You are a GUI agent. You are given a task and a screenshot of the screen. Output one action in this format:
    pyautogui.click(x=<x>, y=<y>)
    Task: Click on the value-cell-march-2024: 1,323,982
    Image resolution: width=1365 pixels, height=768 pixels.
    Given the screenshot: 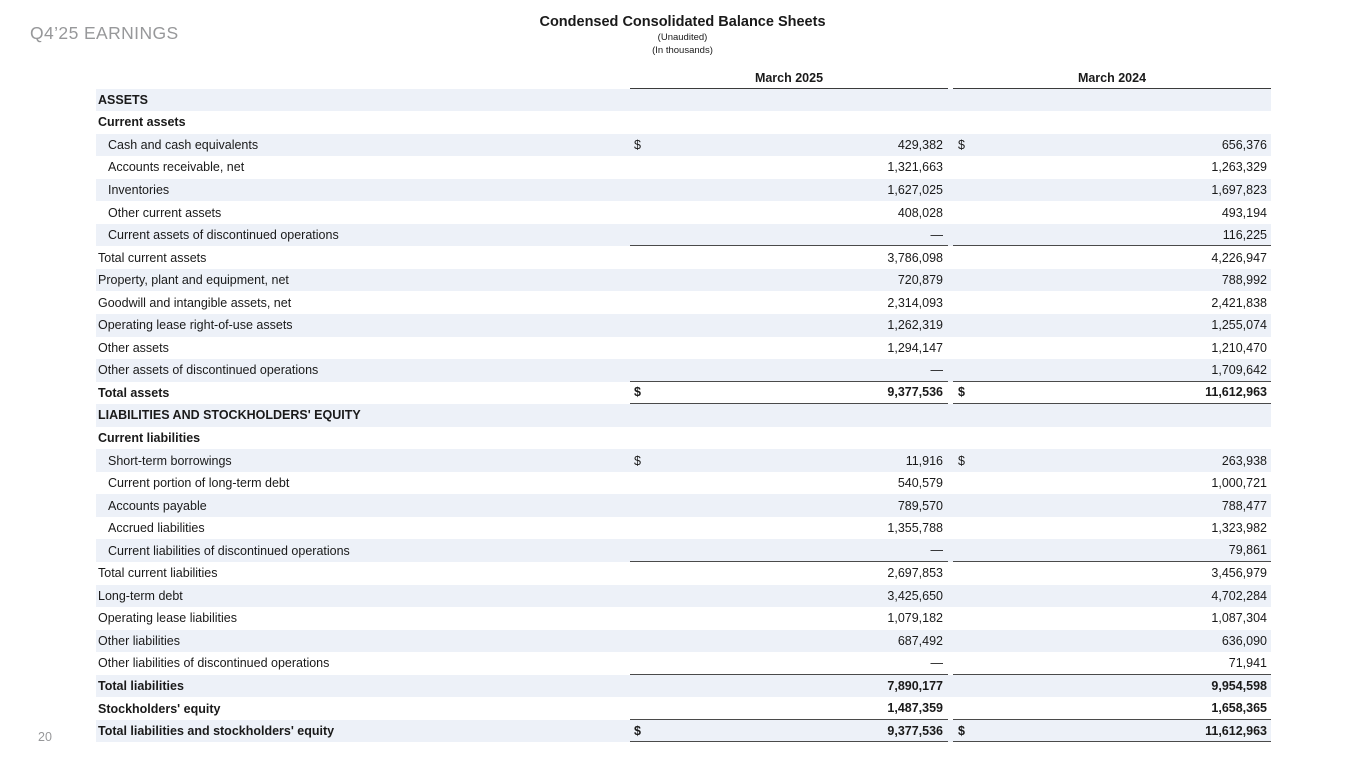 What is the action you would take?
    pyautogui.click(x=1112, y=528)
    